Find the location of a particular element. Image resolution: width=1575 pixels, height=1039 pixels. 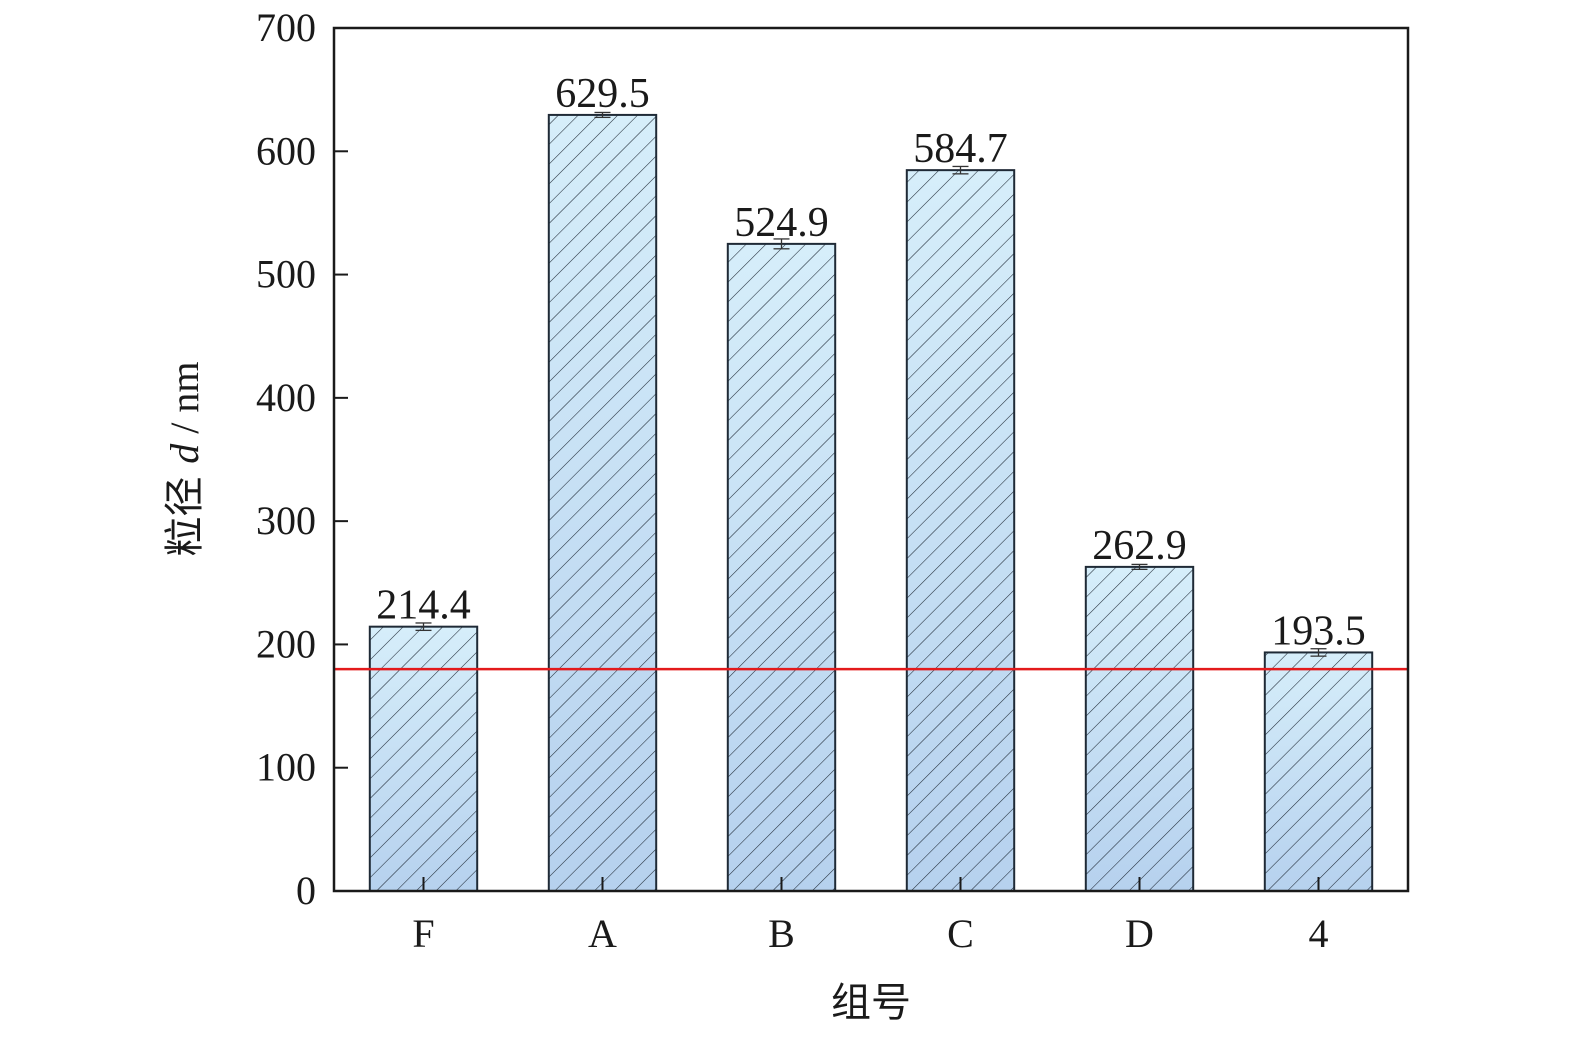

error-bar-F is located at coordinates (423, 627).